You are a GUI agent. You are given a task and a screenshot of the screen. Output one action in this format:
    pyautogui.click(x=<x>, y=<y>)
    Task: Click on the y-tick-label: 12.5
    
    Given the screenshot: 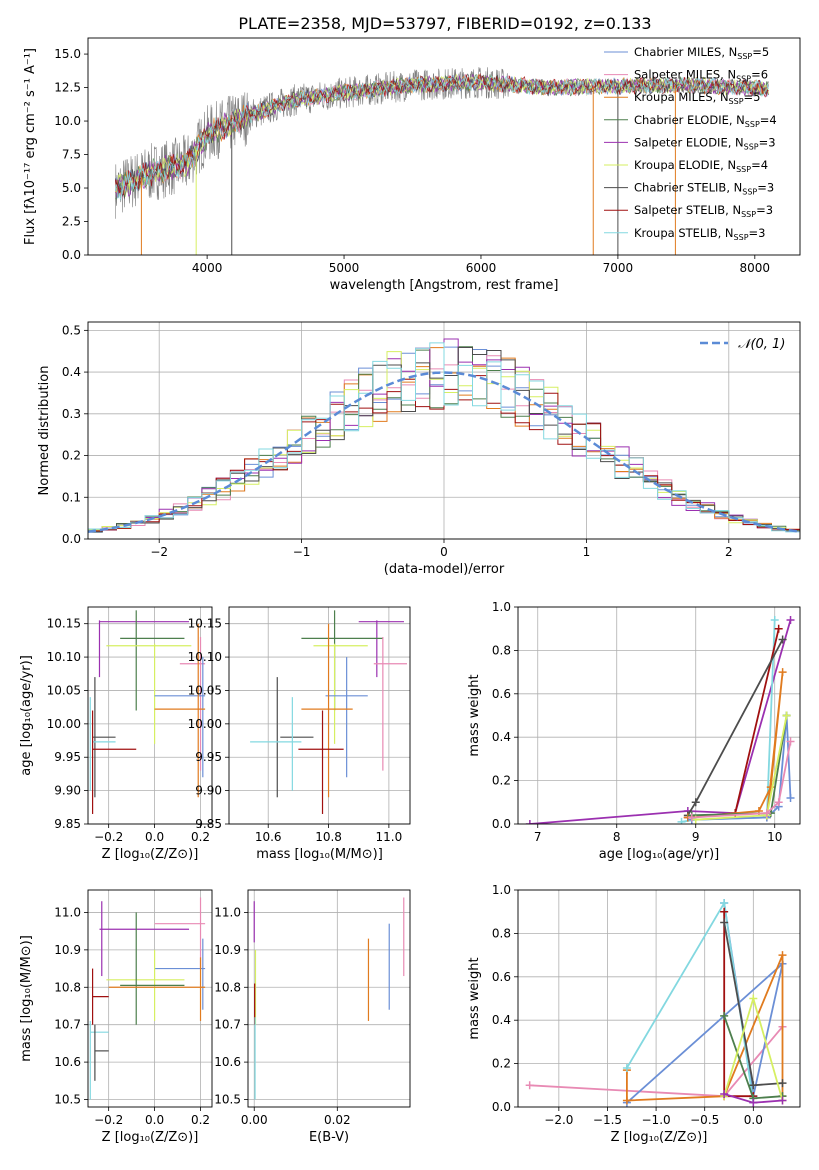 What is the action you would take?
    pyautogui.click(x=67, y=88)
    